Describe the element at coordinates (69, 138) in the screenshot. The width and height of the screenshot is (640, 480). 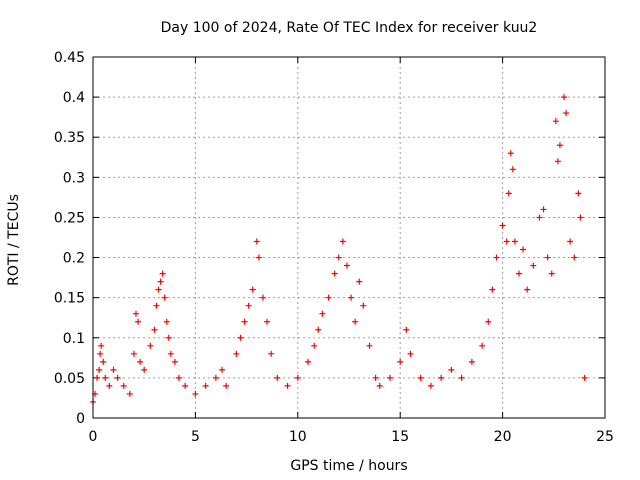
I see `y-tick-label: 0.35` at that location.